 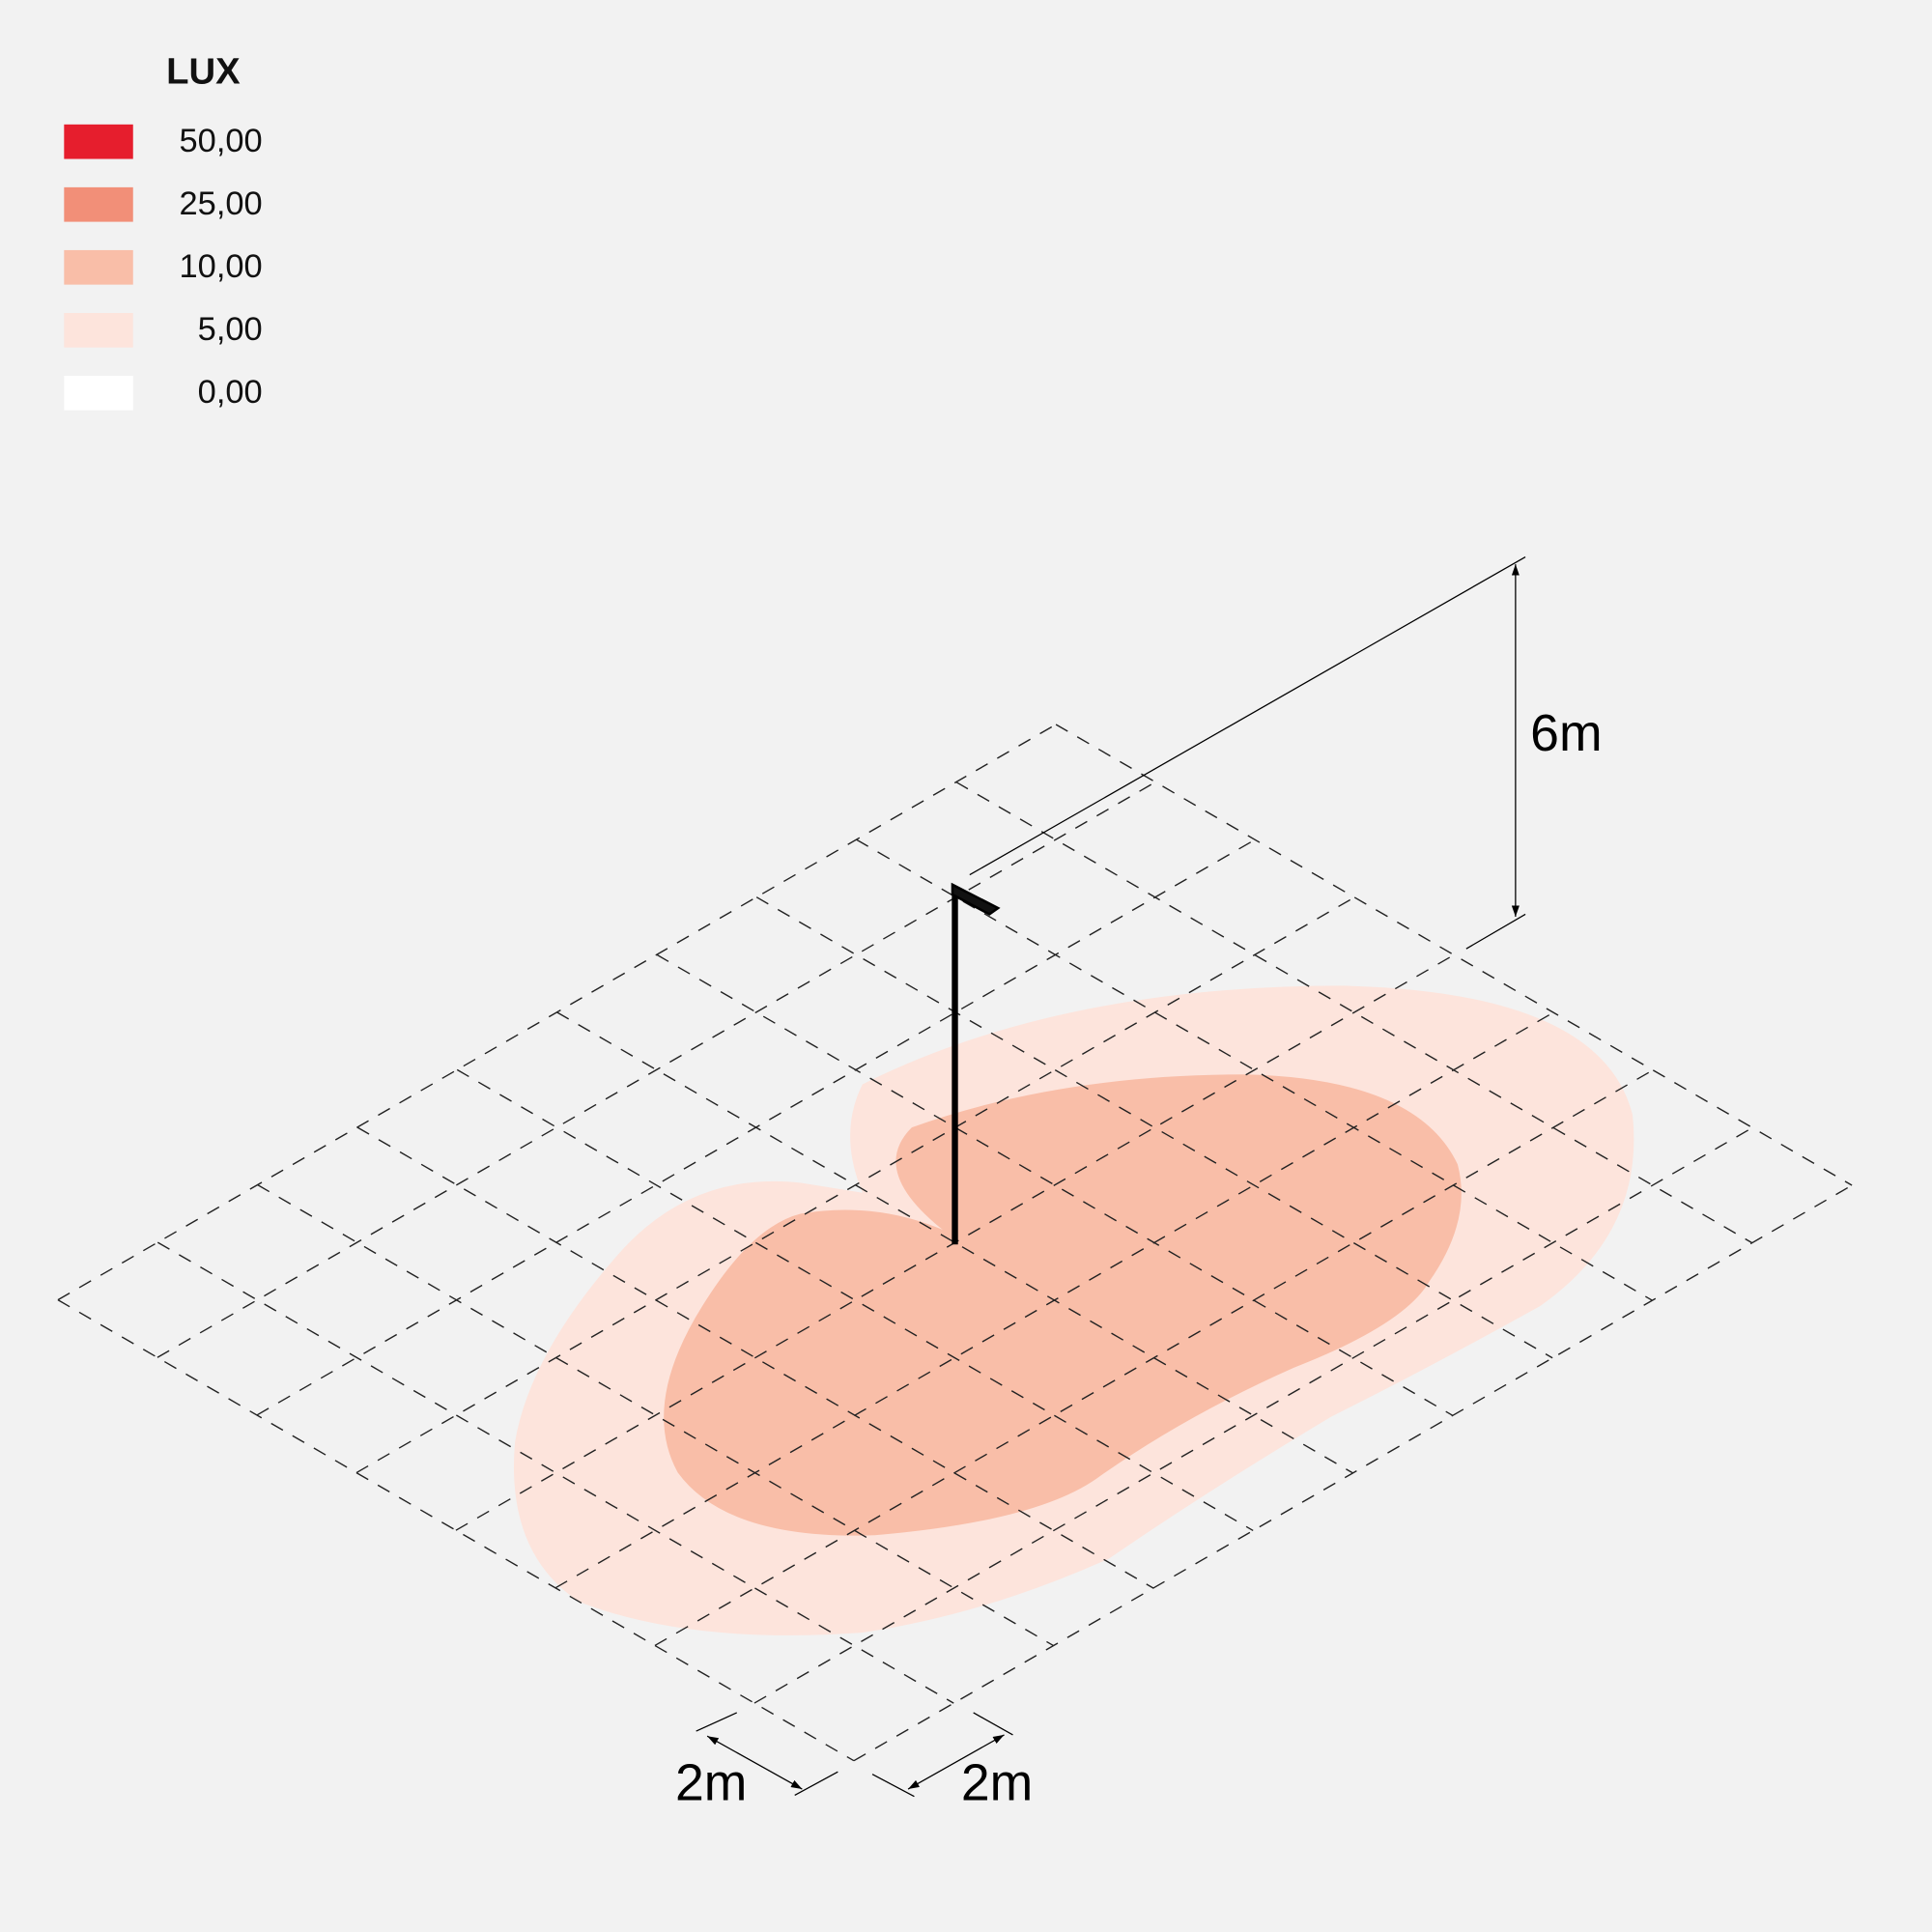 I want to click on legend-label: 0,00, so click(x=230, y=392).